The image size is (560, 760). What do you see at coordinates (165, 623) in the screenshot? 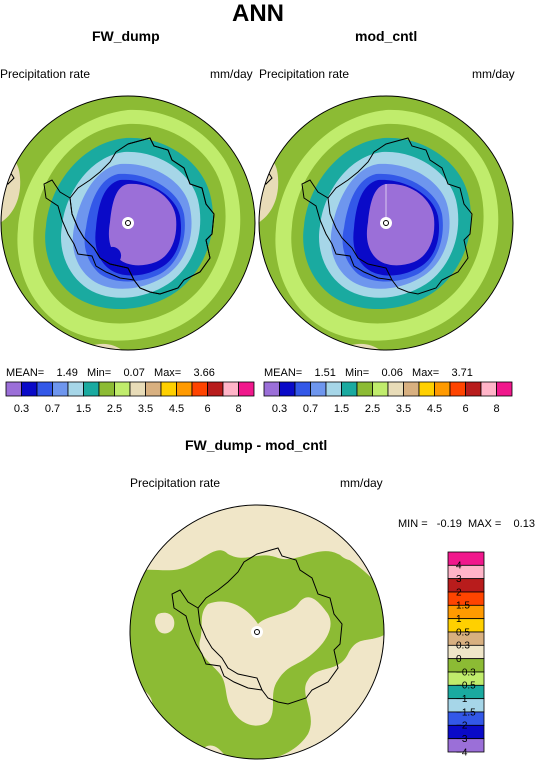
I see `diff-zero-west` at bounding box center [165, 623].